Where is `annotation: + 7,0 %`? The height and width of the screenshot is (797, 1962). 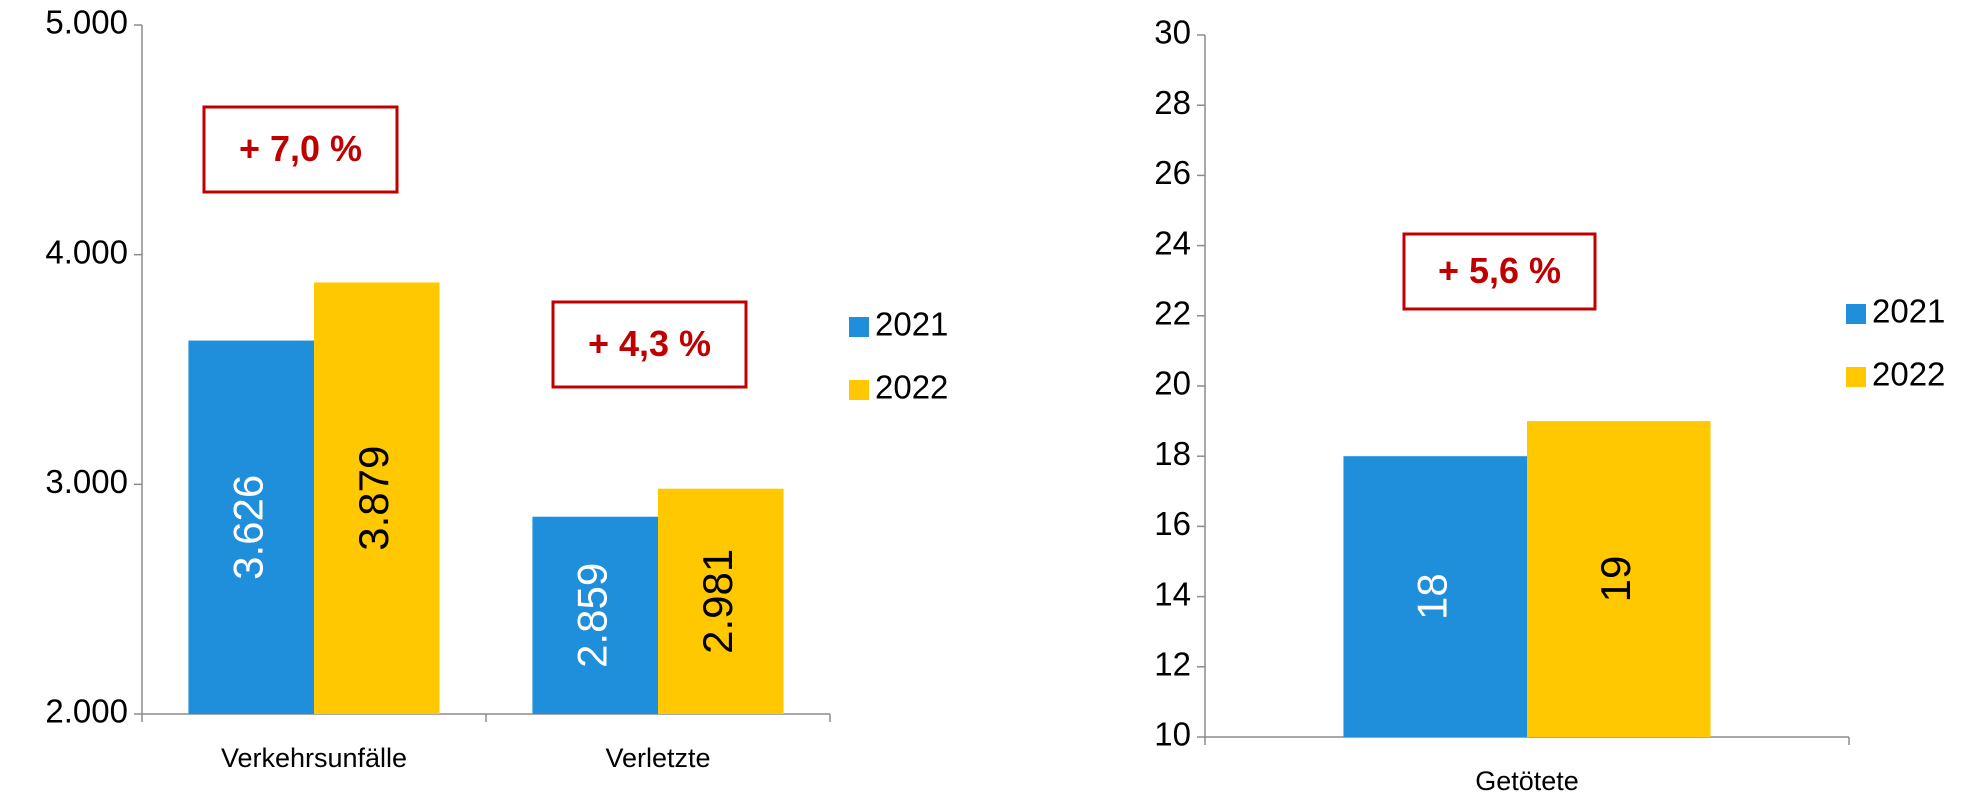
annotation: + 7,0 % is located at coordinates (300, 148).